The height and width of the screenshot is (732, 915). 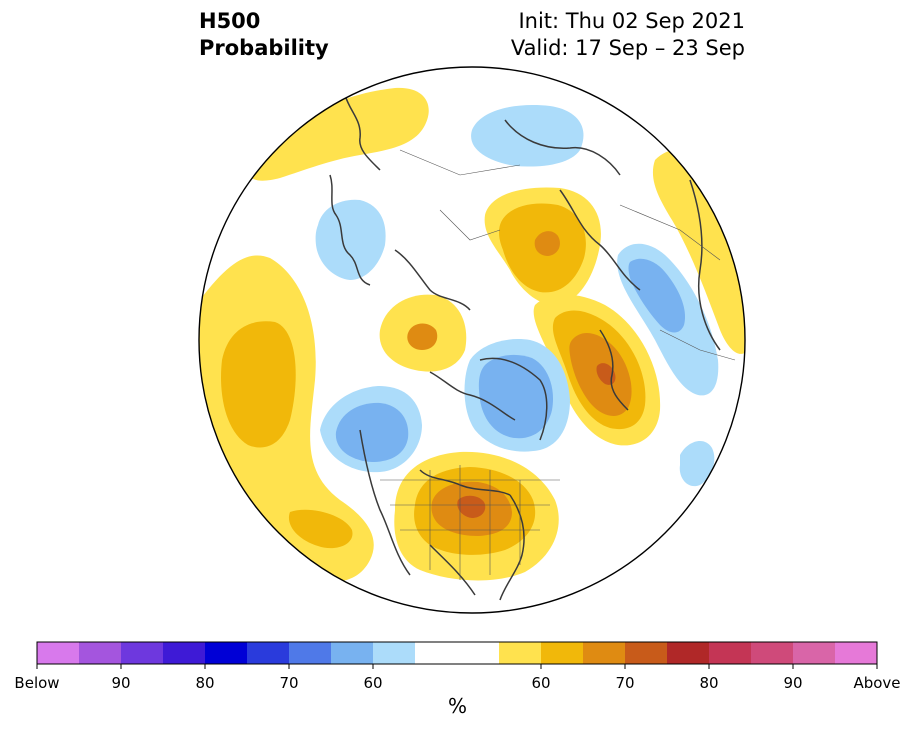 I want to click on below-region-aleutian-low, so click(x=350, y=239).